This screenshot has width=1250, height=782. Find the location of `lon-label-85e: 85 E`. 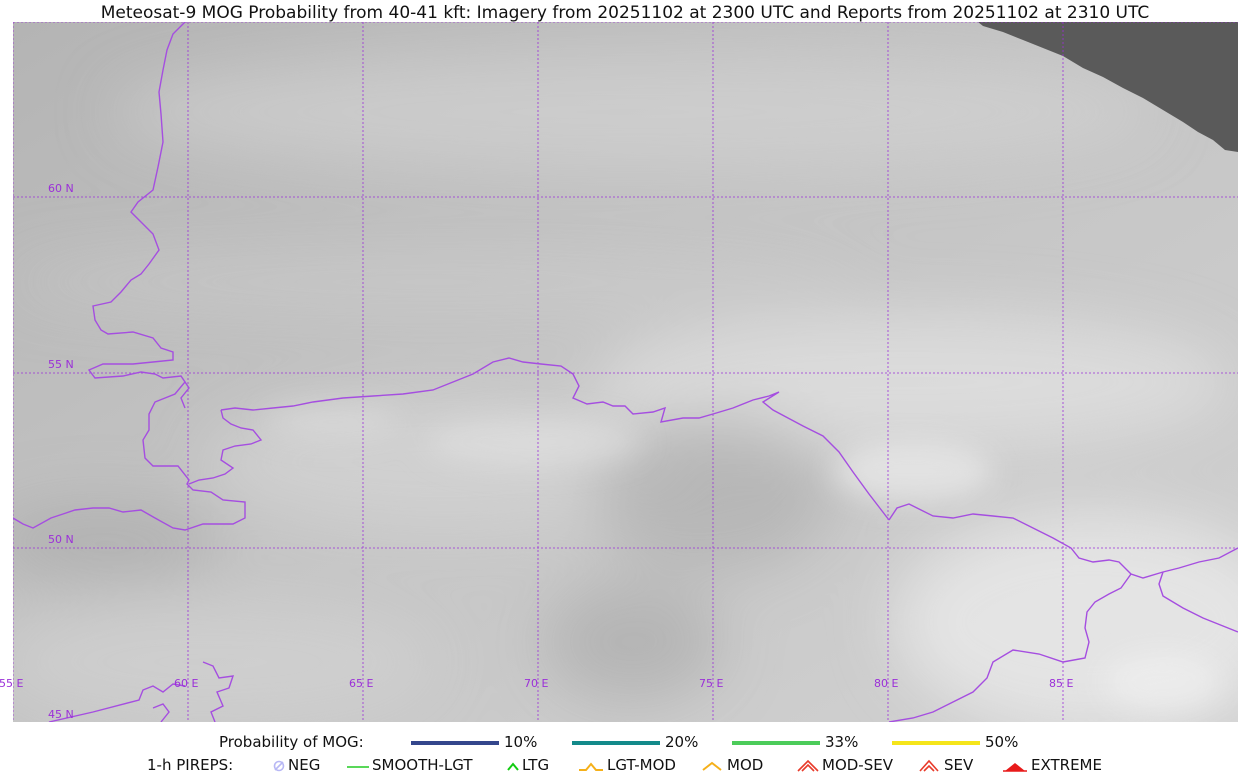

lon-label-85e: 85 E is located at coordinates (1061, 683).